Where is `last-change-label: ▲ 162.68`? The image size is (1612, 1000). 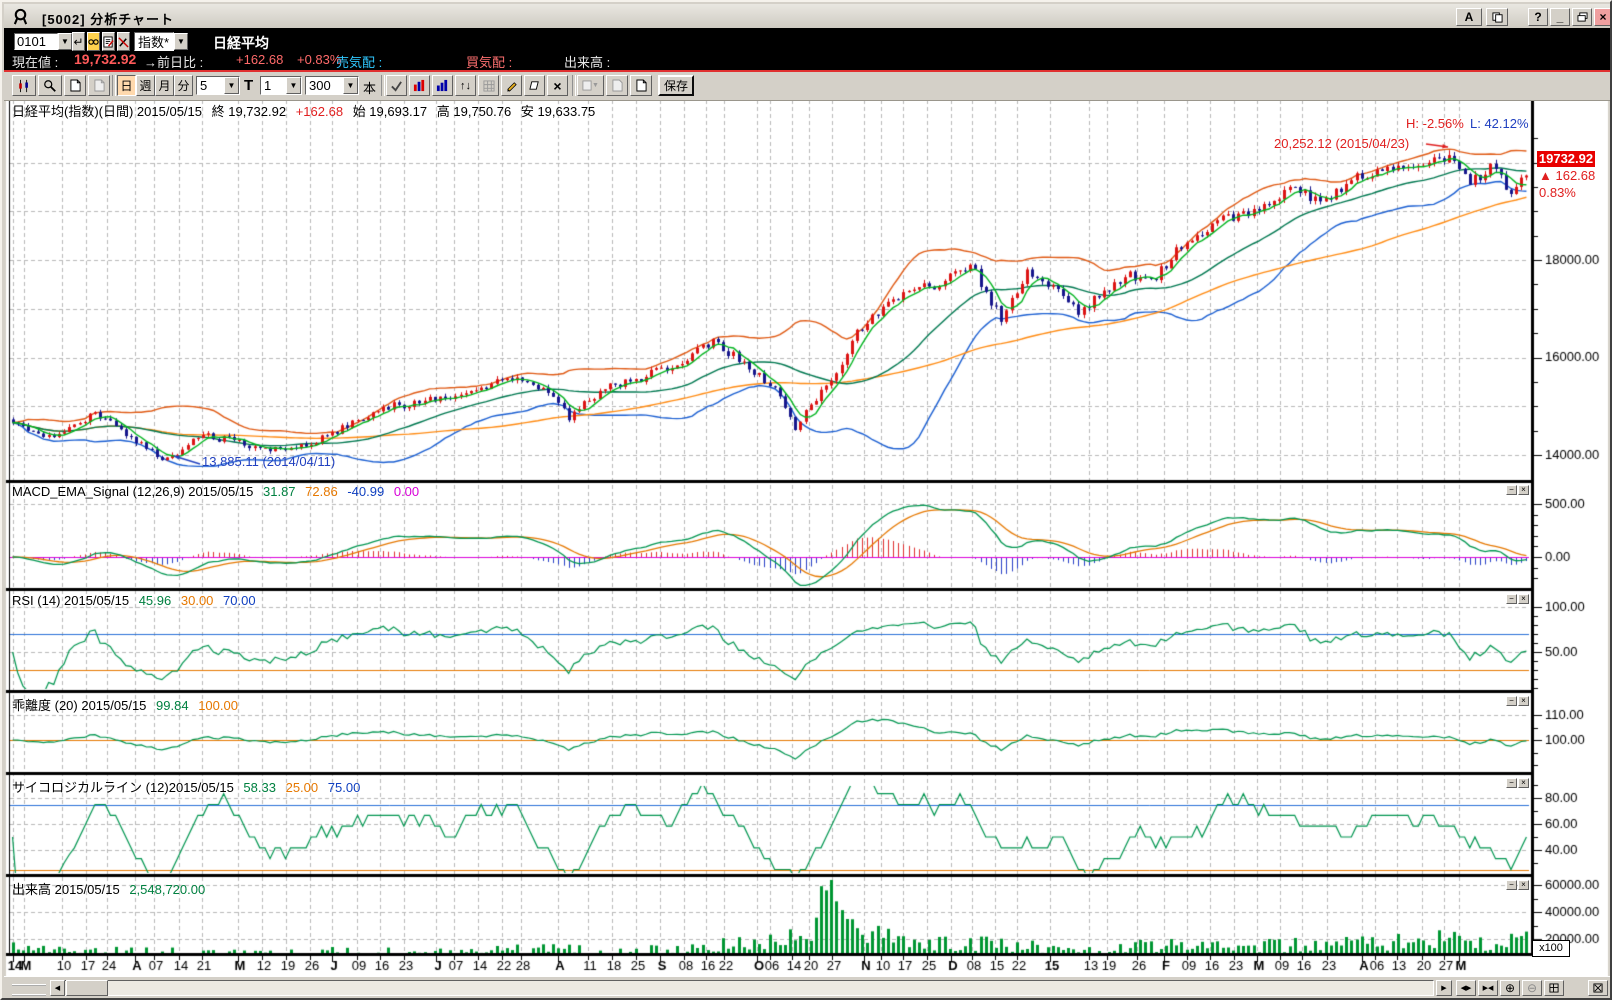
last-change-label: ▲ 162.68 is located at coordinates (1567, 175).